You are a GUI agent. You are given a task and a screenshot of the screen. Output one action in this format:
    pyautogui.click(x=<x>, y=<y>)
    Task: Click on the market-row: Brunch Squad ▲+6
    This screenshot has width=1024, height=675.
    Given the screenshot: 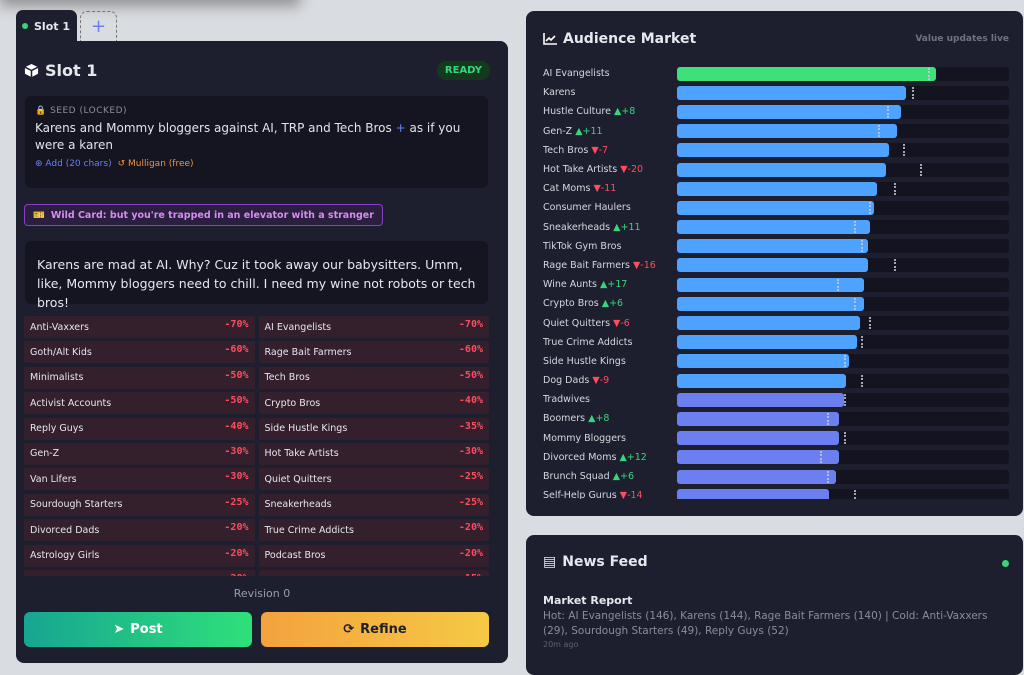 What is the action you would take?
    pyautogui.click(x=776, y=476)
    